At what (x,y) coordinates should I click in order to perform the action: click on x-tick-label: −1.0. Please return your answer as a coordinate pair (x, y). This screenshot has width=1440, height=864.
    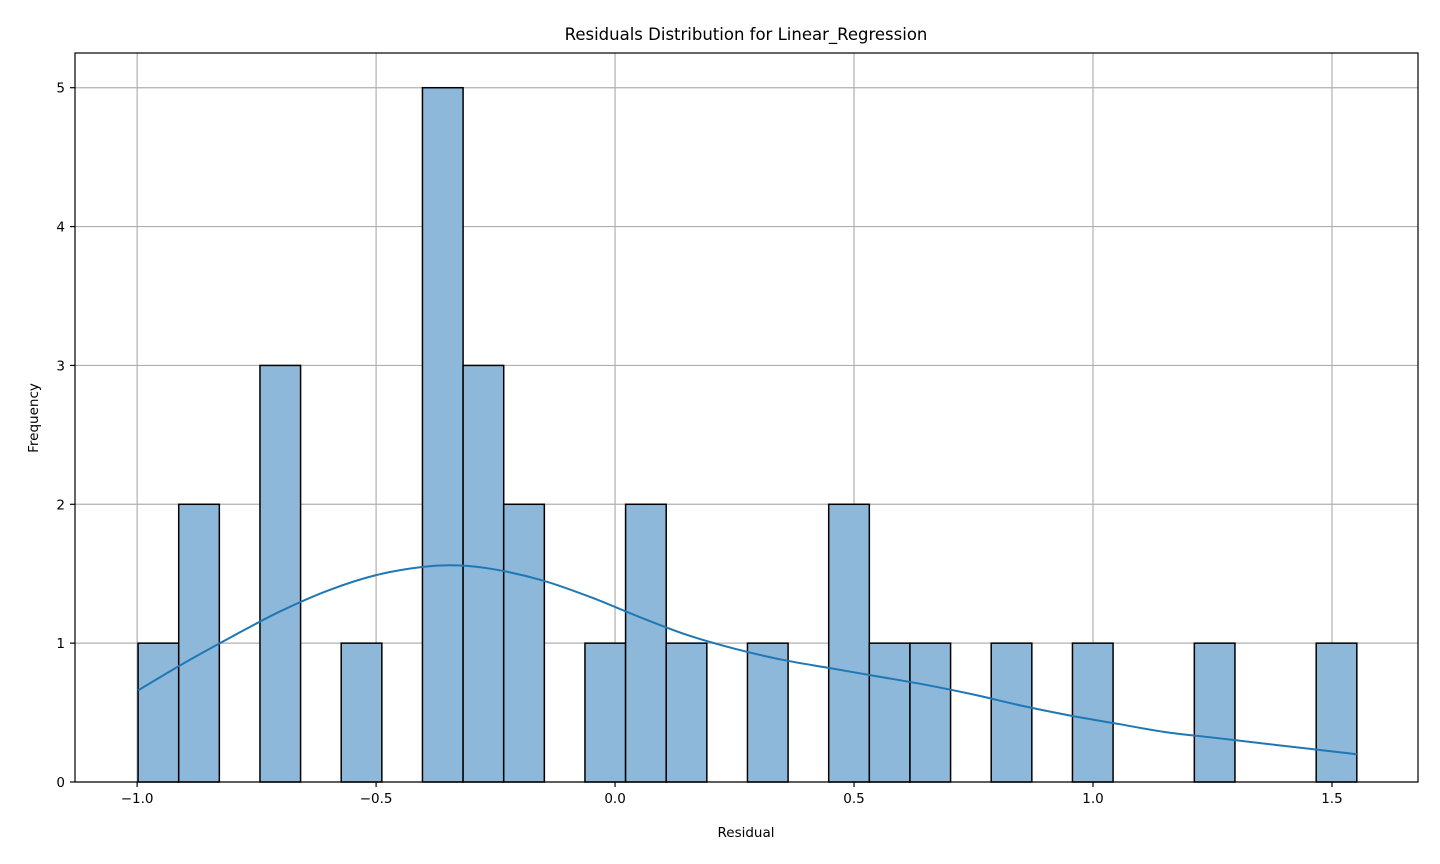
    Looking at the image, I should click on (137, 799).